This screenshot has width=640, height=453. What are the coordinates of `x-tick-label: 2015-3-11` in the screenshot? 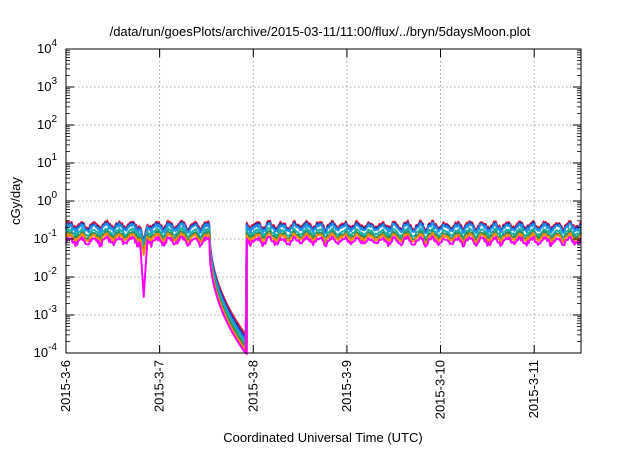 It's located at (533, 389).